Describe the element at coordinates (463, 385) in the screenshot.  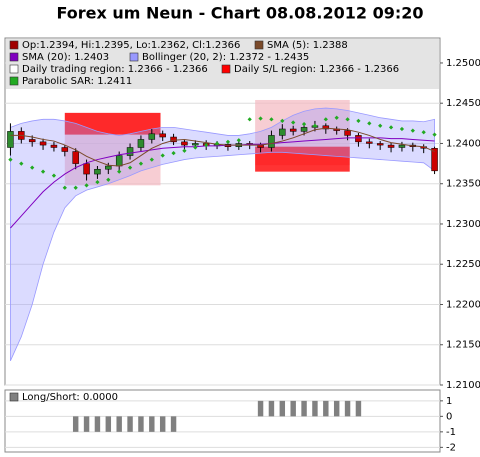
I see `y-tick-label: 1.2100` at that location.